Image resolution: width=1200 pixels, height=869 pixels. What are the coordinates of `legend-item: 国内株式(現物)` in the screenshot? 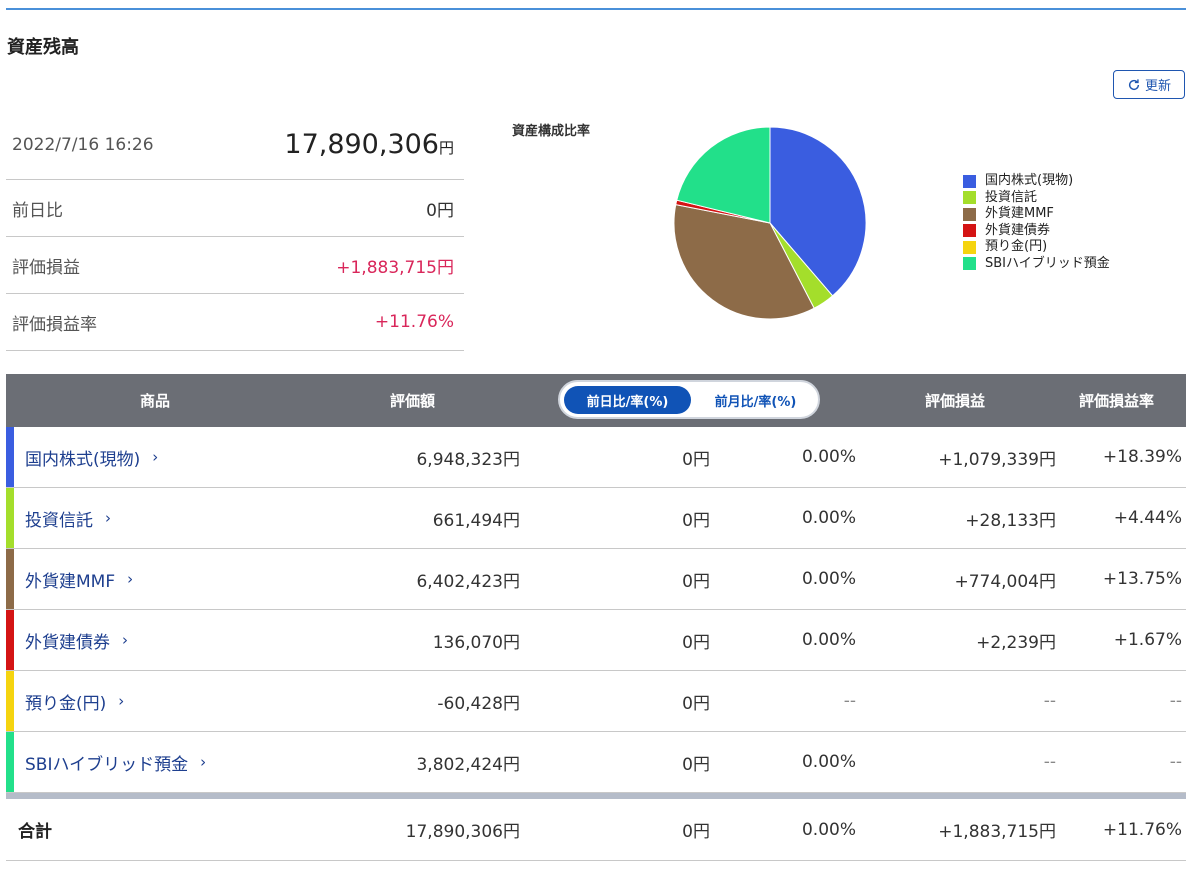 It's located at (1036, 181).